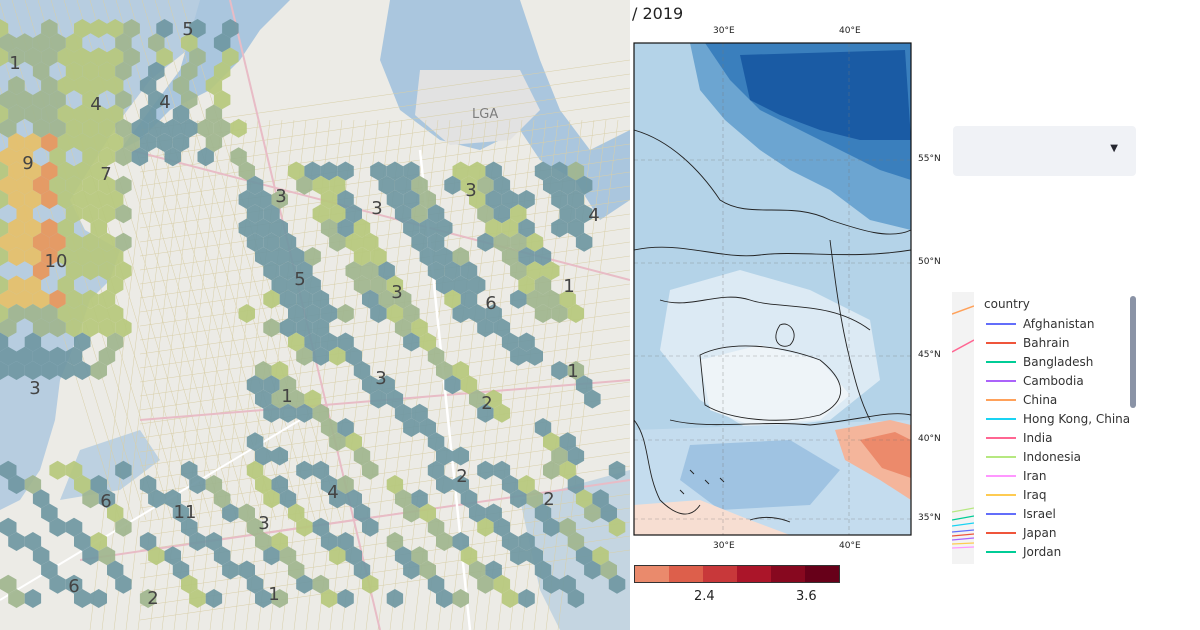 The width and height of the screenshot is (1200, 630). I want to click on legend-item: Japan, so click(1021, 532).